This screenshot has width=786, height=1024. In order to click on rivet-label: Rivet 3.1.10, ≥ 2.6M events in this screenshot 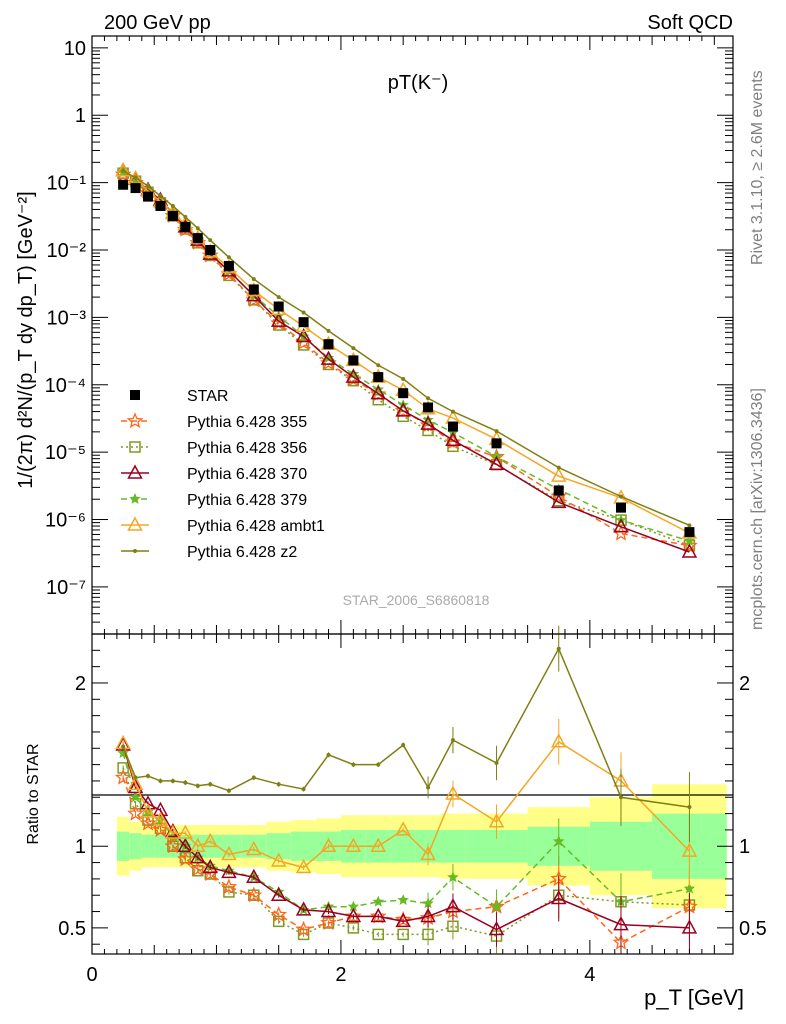, I will do `click(757, 167)`.